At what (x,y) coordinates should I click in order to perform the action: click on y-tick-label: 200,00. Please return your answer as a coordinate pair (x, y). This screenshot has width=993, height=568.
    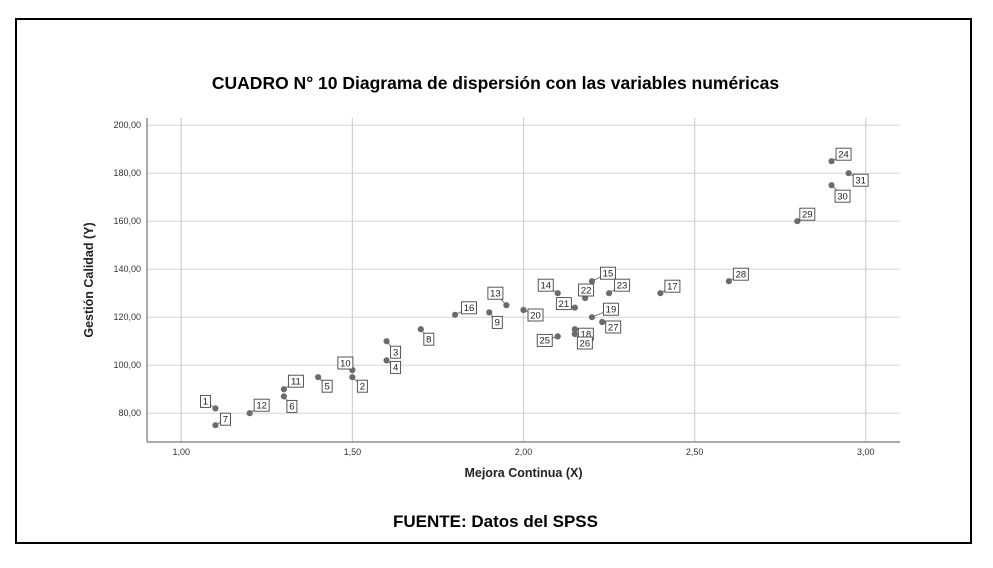
    Looking at the image, I should click on (127, 125).